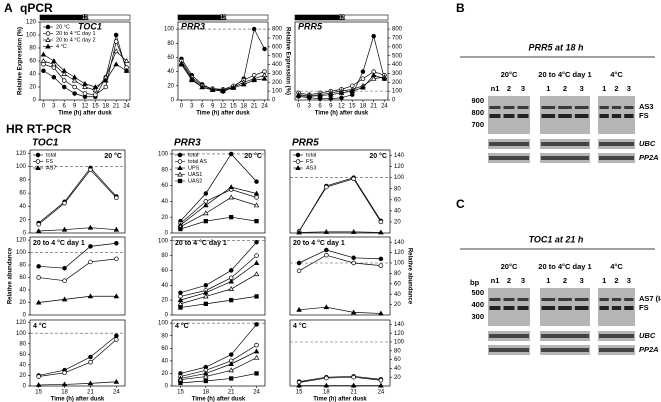 The width and height of the screenshot is (661, 402). What do you see at coordinates (647, 143) in the screenshot?
I see `control-label: UBC` at bounding box center [647, 143].